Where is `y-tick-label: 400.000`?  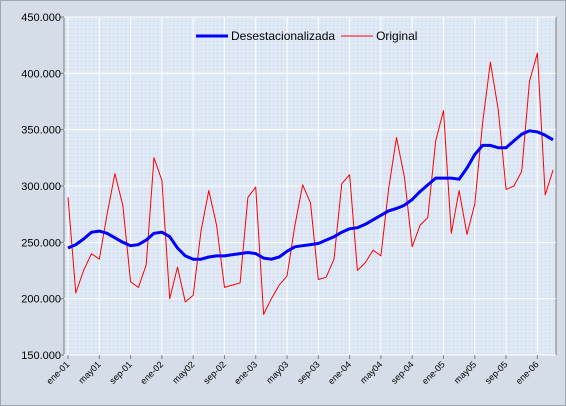 y-tick-label: 400.000 is located at coordinates (41, 74).